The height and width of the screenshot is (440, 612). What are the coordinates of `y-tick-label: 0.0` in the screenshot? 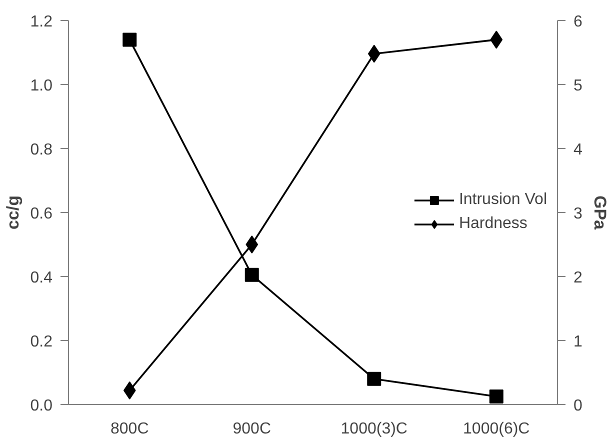 It's located at (41, 406).